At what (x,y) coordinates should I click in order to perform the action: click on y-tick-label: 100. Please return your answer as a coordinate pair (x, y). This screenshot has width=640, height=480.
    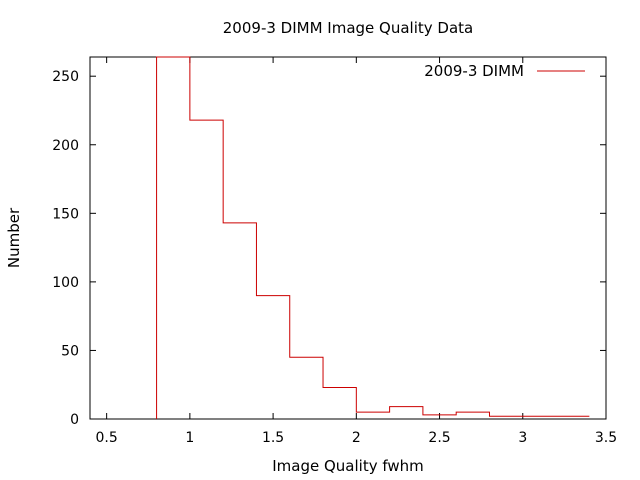
    Looking at the image, I should click on (65, 283).